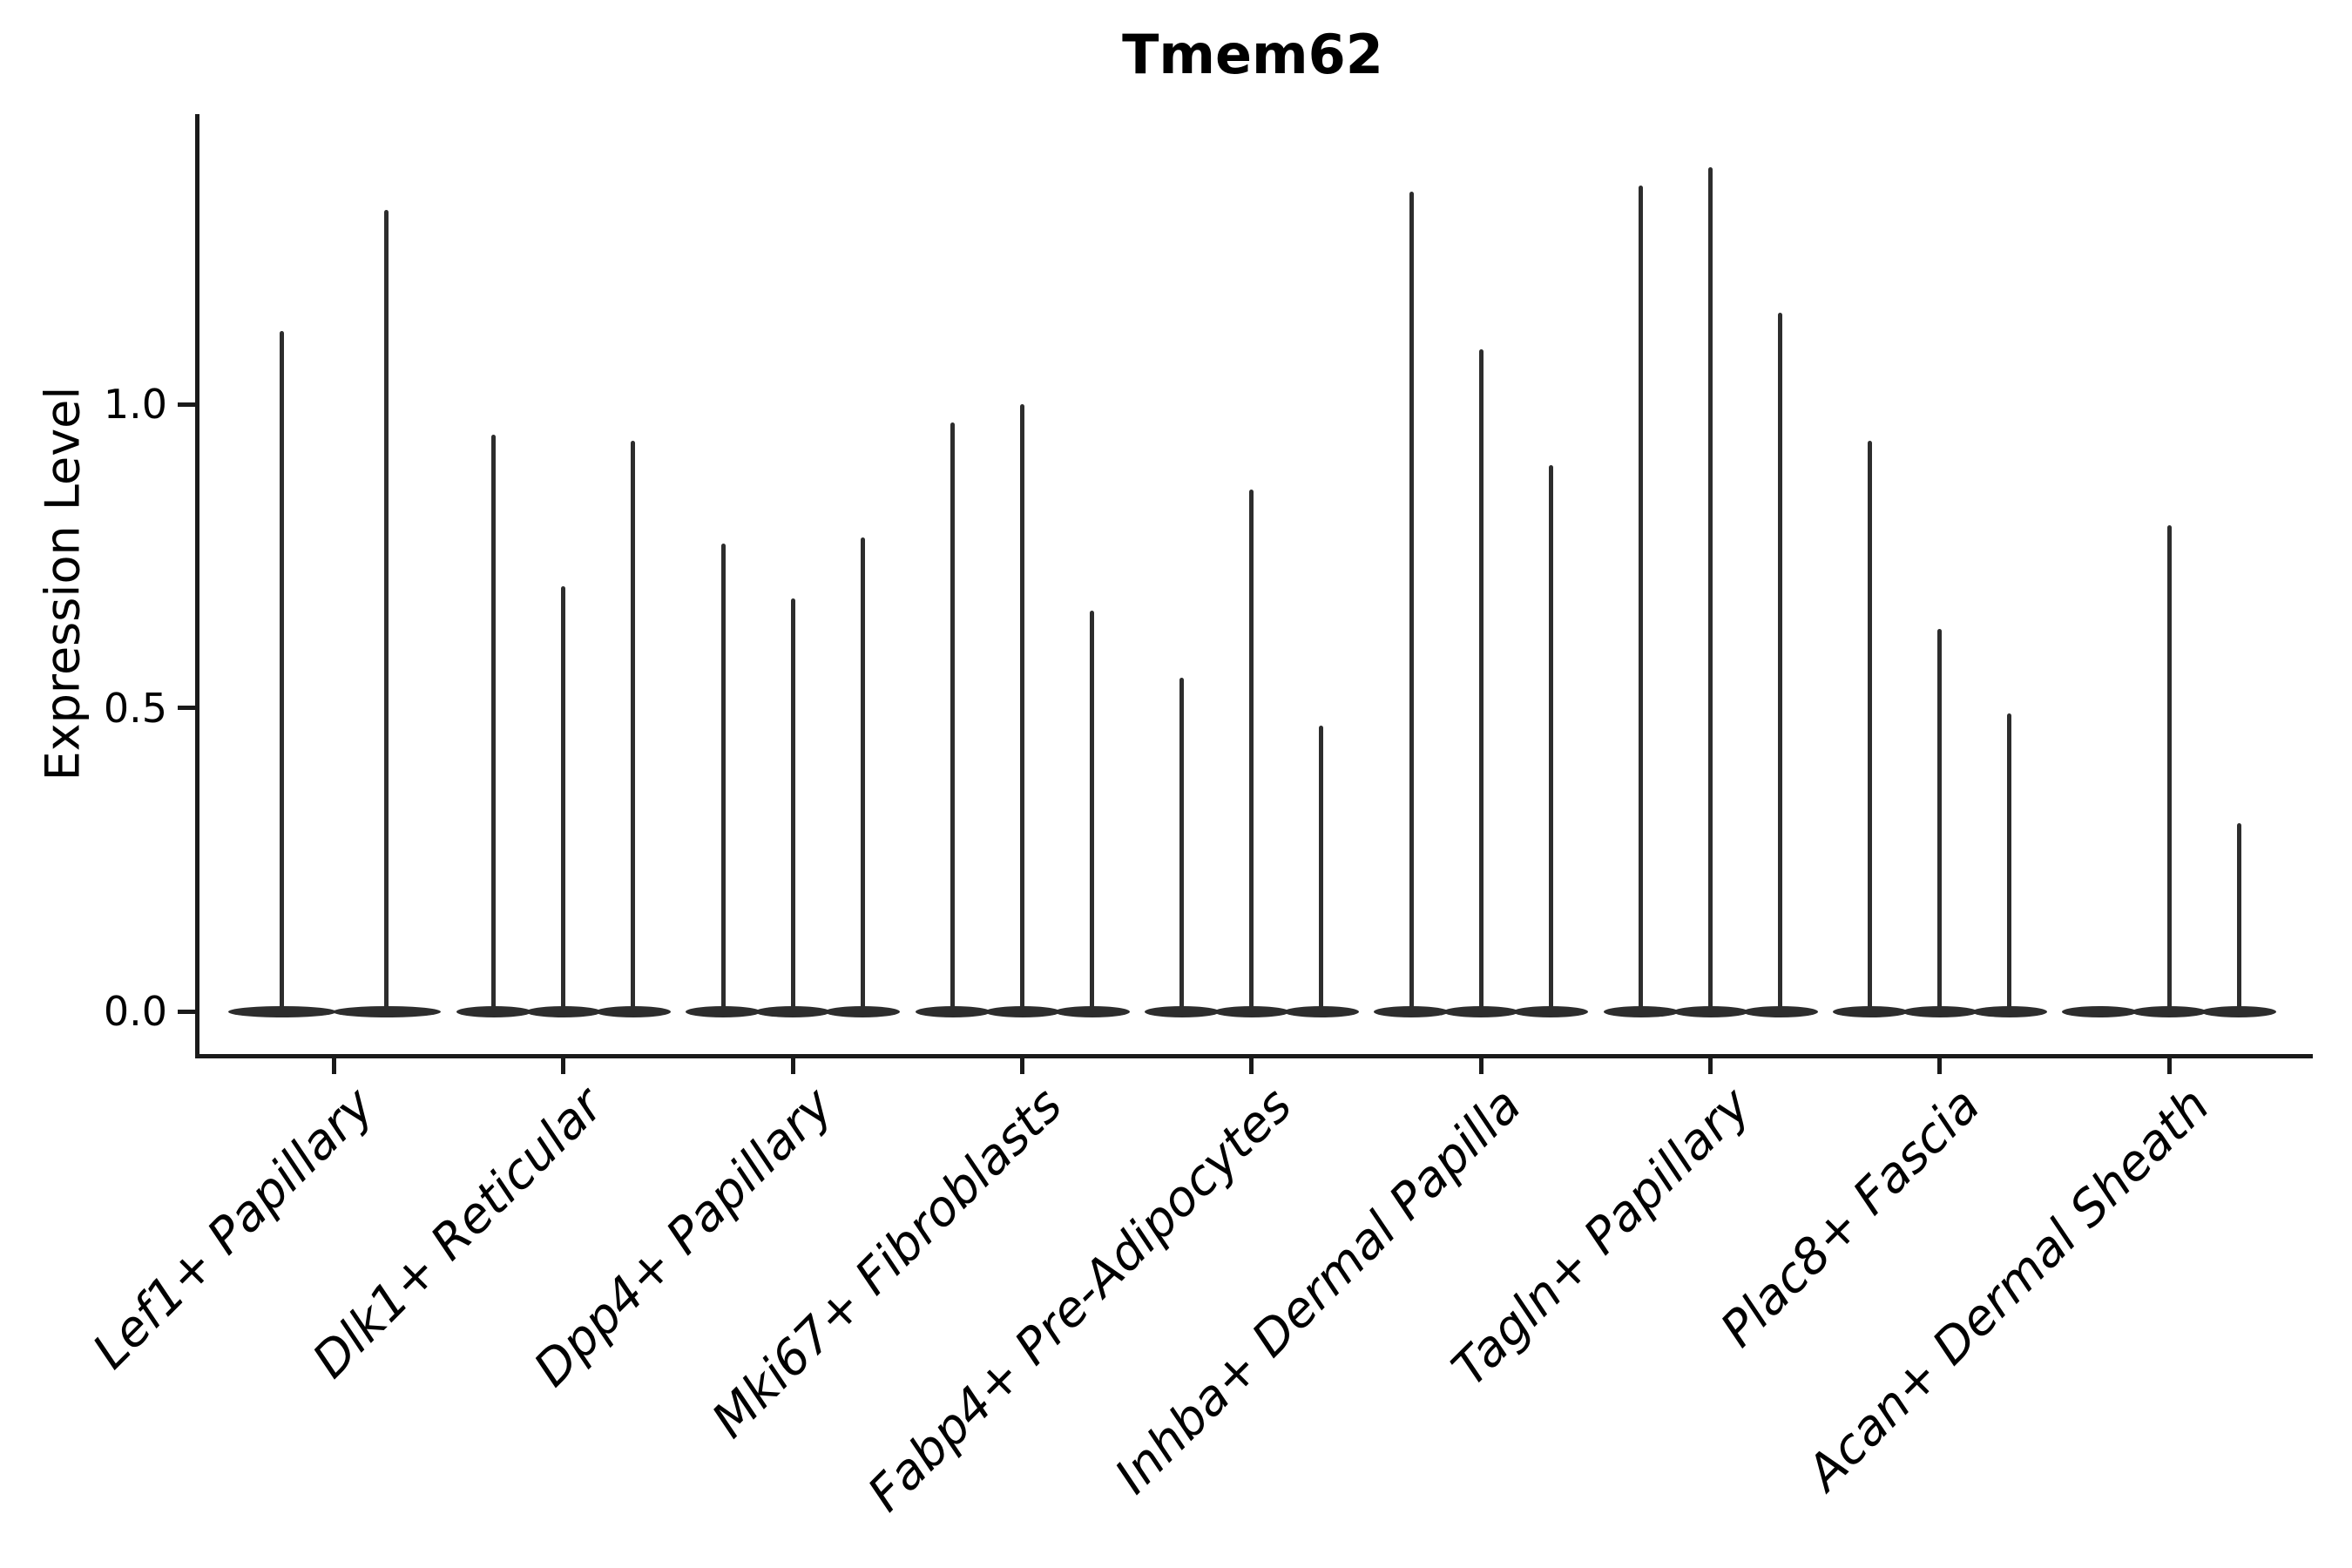 This screenshot has height=1568, width=2352. I want to click on y-tick-label: 0.5, so click(135, 708).